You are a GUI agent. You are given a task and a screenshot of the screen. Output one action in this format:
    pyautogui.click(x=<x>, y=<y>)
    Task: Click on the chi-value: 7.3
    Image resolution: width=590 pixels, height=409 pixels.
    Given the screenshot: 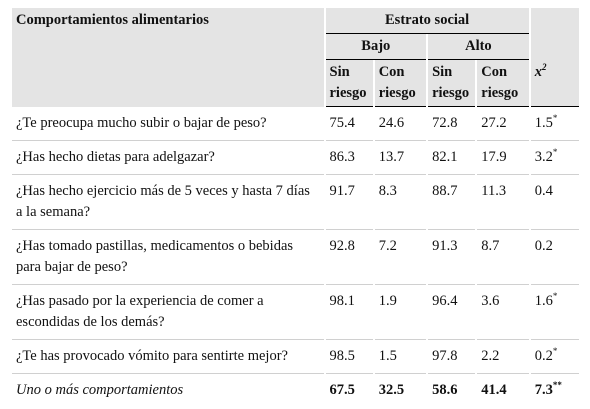 What is the action you would take?
    pyautogui.click(x=543, y=390)
    